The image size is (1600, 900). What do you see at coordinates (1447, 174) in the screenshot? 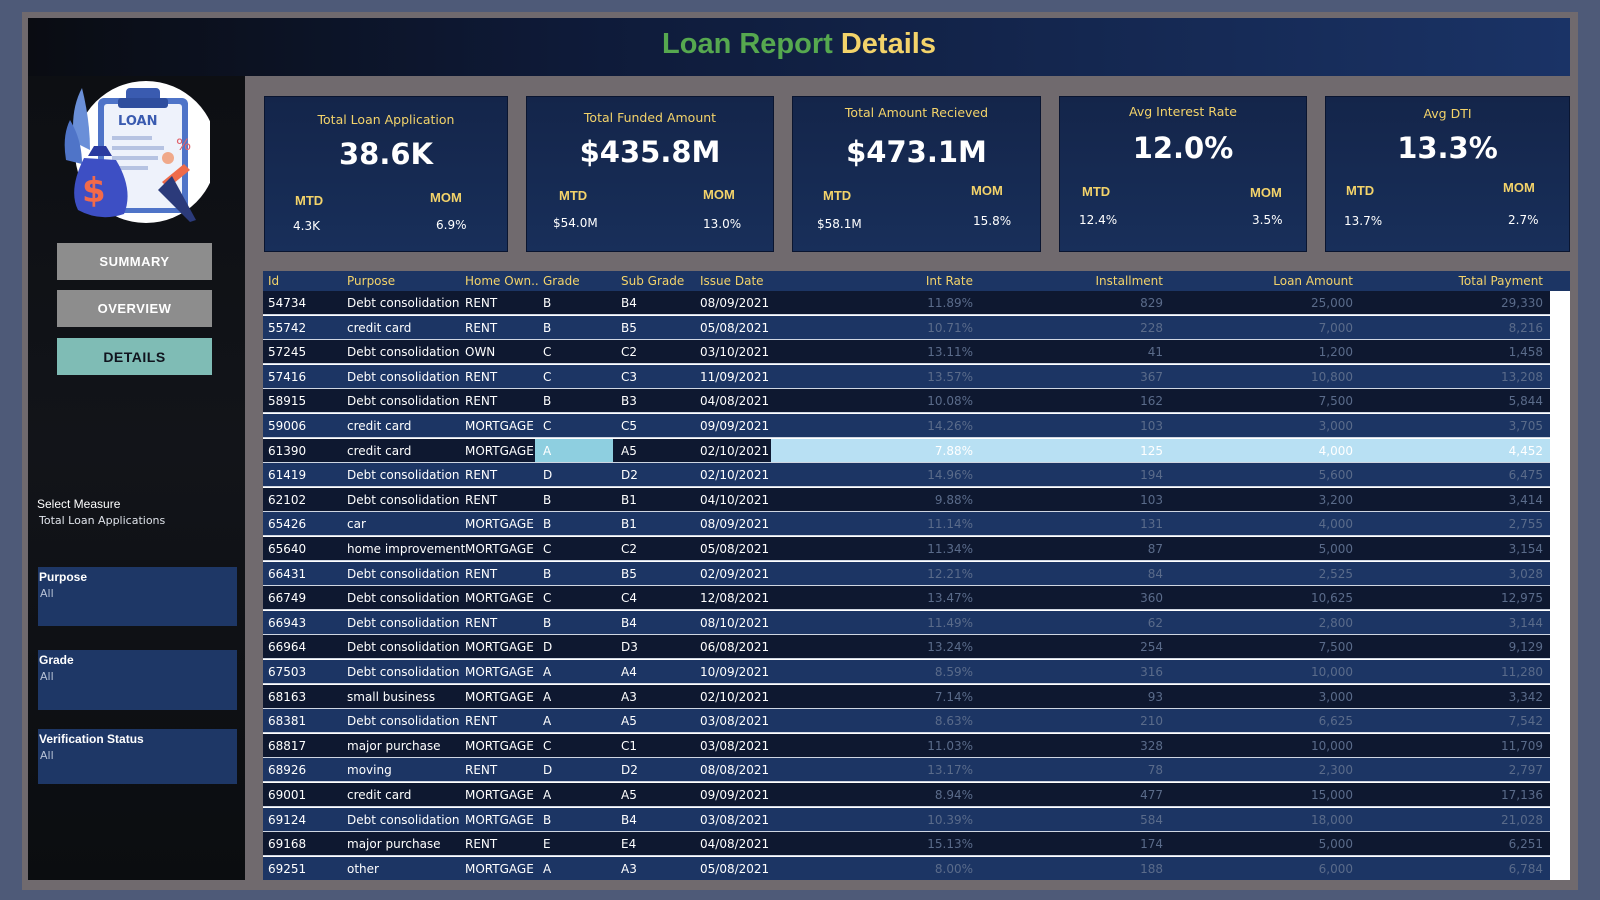
I see `kpi-card-avg-dti: Avg DTI 13.3% MTD 13.7% MOM 2.7%` at bounding box center [1447, 174].